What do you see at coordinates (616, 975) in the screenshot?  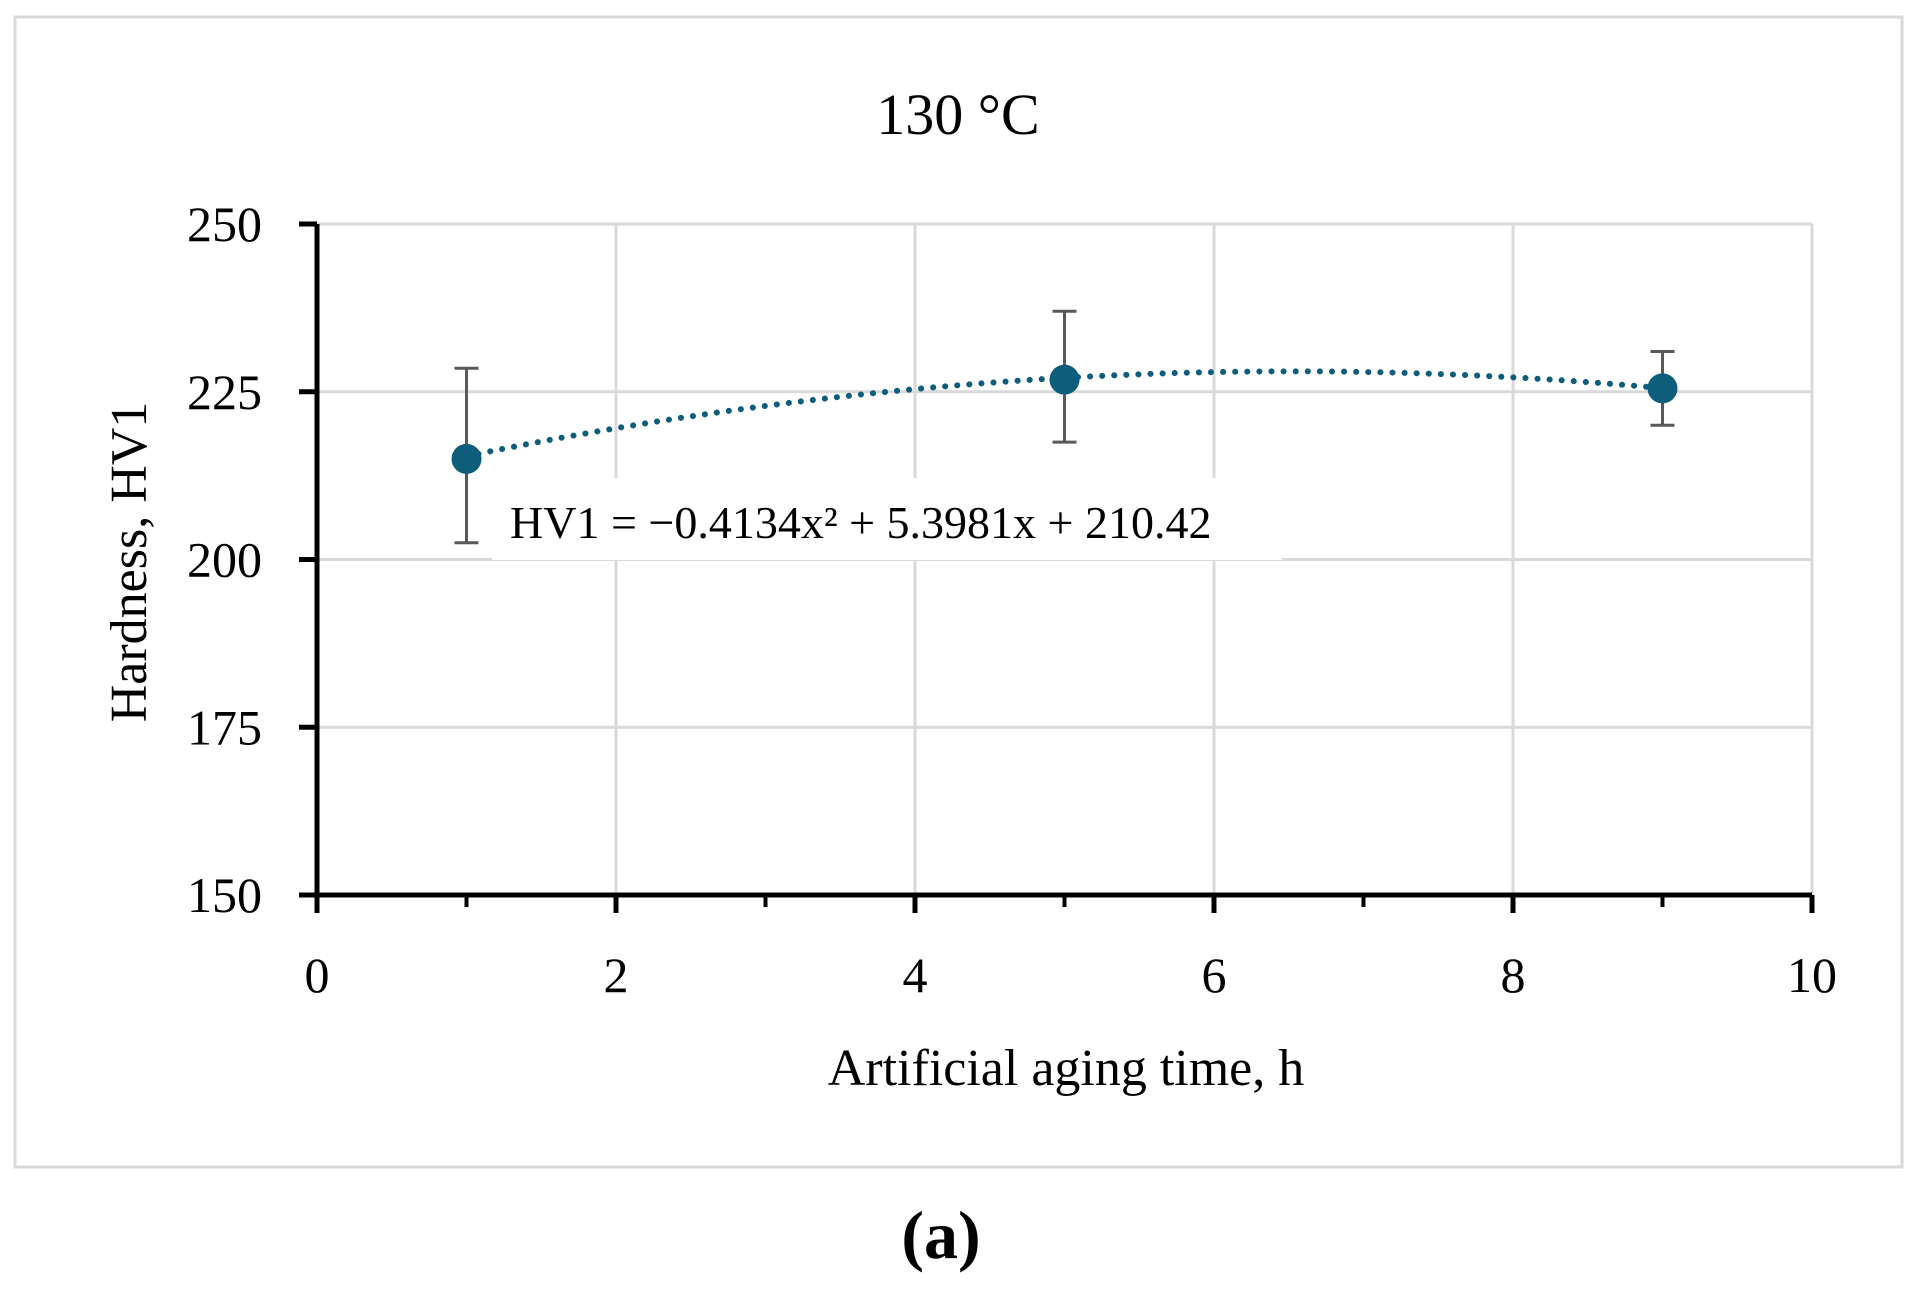 I see `x-tick-label: 2` at bounding box center [616, 975].